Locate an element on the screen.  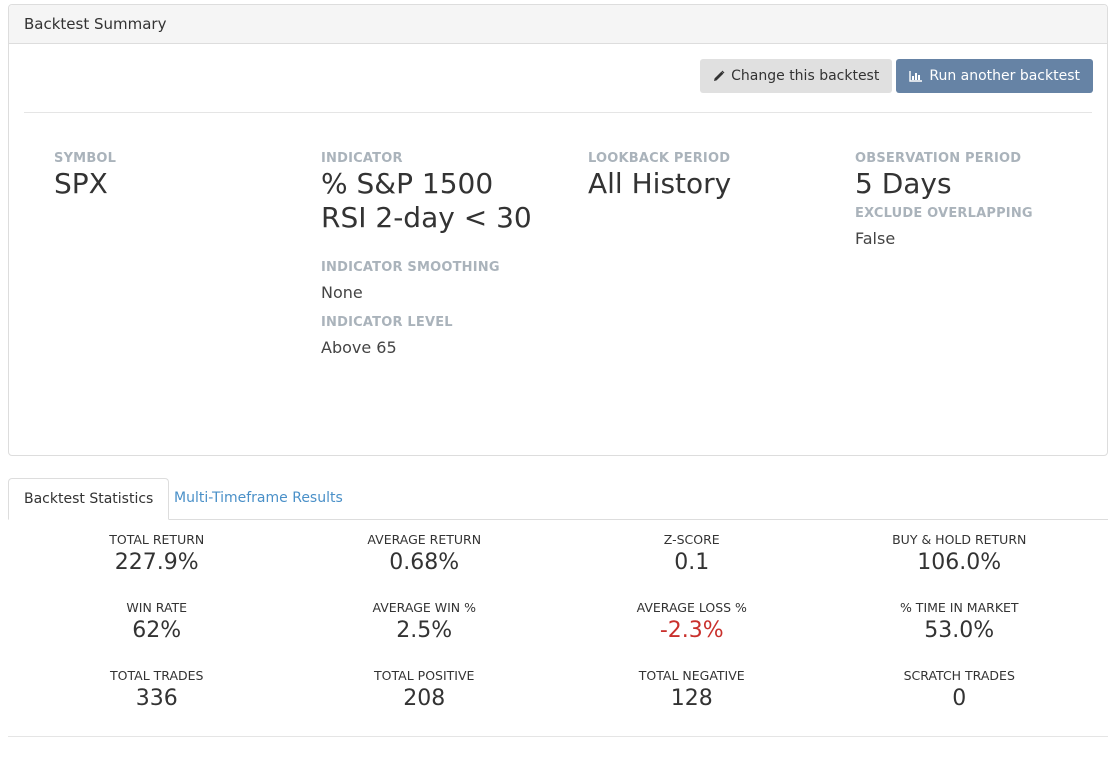
stat-label: Z-SCORE is located at coordinates (691, 539).